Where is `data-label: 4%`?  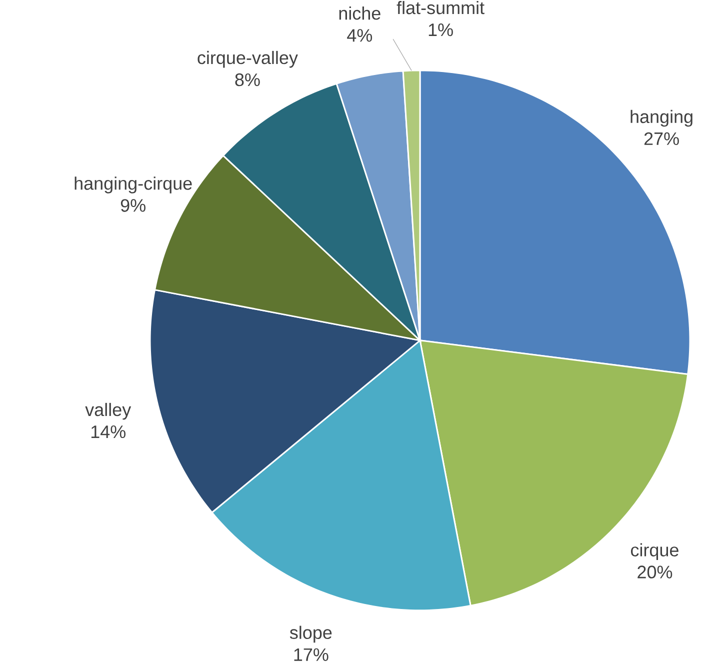
data-label: 4% is located at coordinates (359, 35).